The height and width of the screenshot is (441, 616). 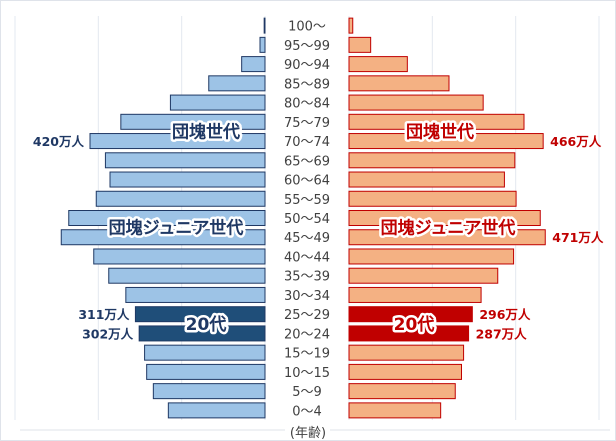 I want to click on annotation-left: 団塊世代, so click(x=206, y=131).